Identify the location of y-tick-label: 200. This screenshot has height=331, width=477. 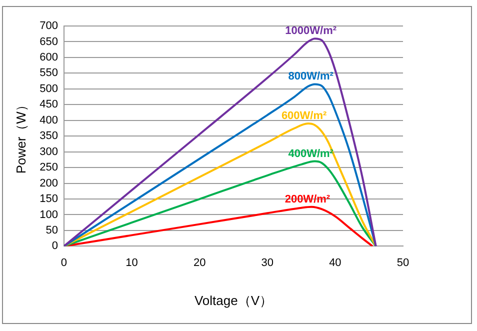
(49, 183).